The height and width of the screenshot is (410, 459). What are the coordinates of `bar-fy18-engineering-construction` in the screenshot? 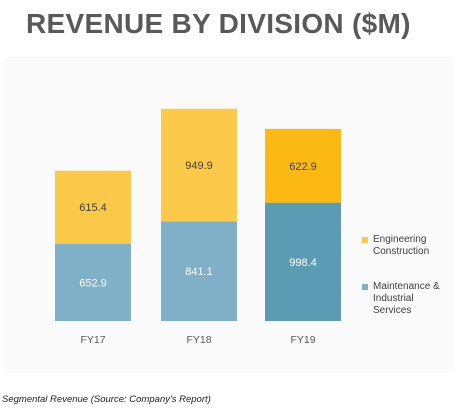 It's located at (199, 165).